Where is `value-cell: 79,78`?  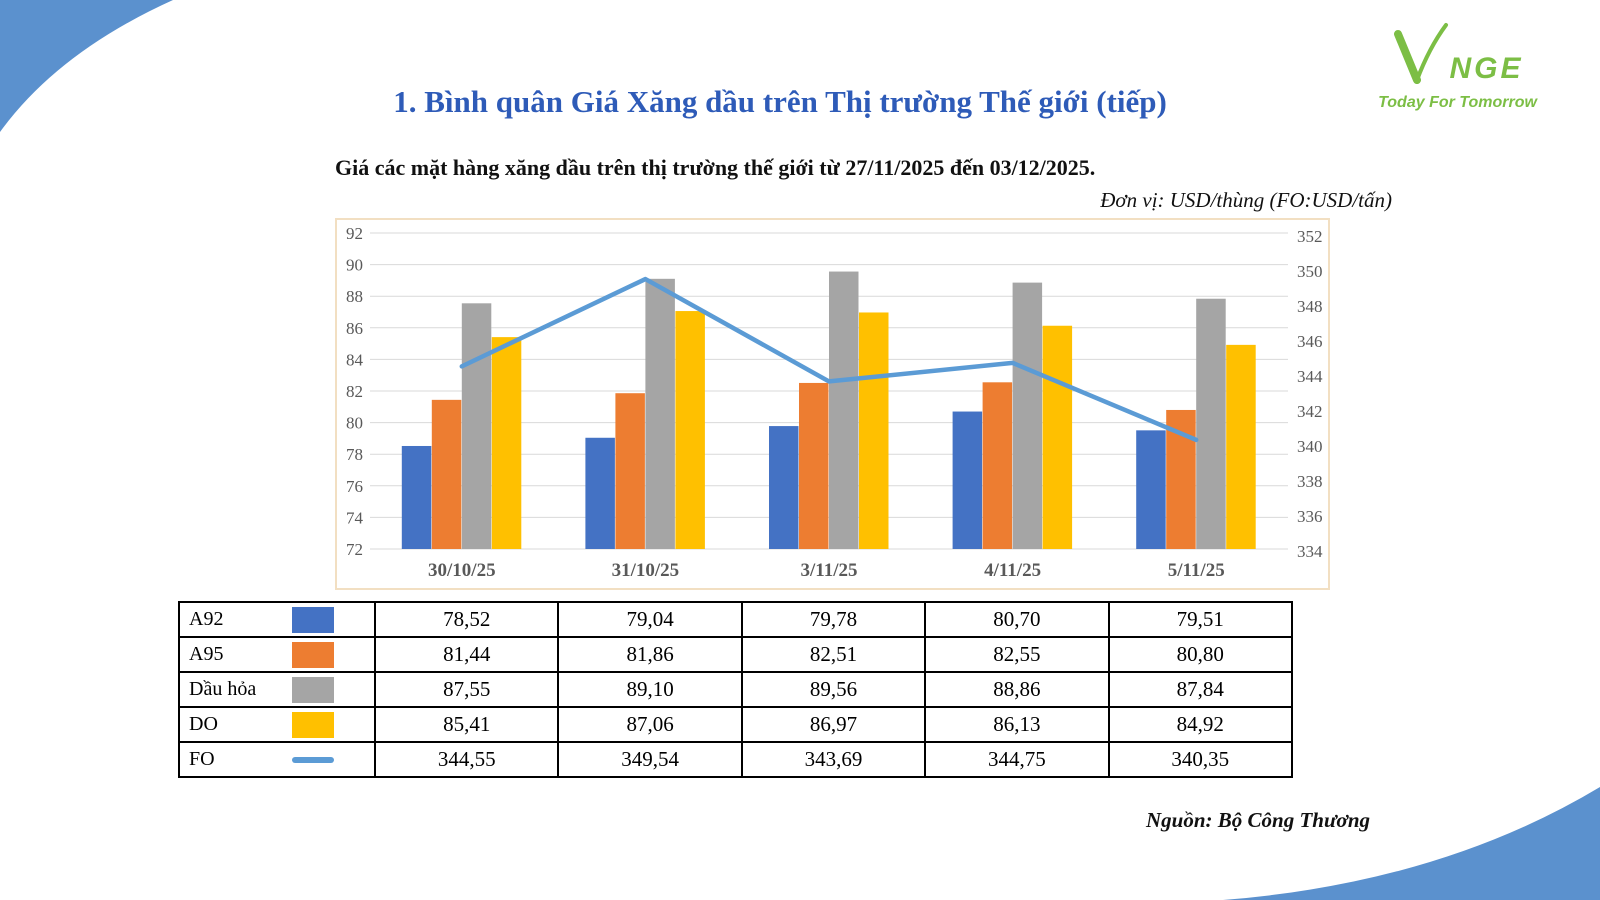
value-cell: 79,78 is located at coordinates (833, 619).